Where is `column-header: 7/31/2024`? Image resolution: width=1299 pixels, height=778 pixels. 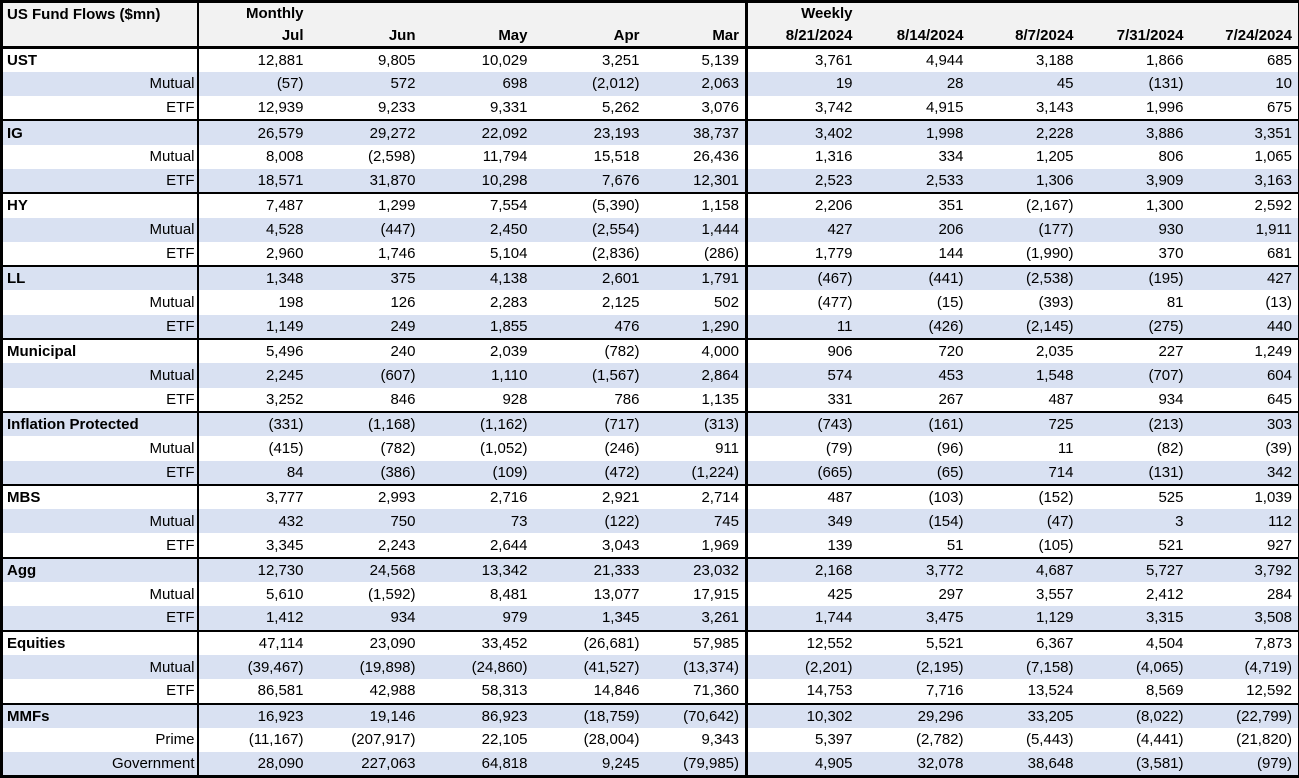
column-header: 7/31/2024 is located at coordinates (1134, 36).